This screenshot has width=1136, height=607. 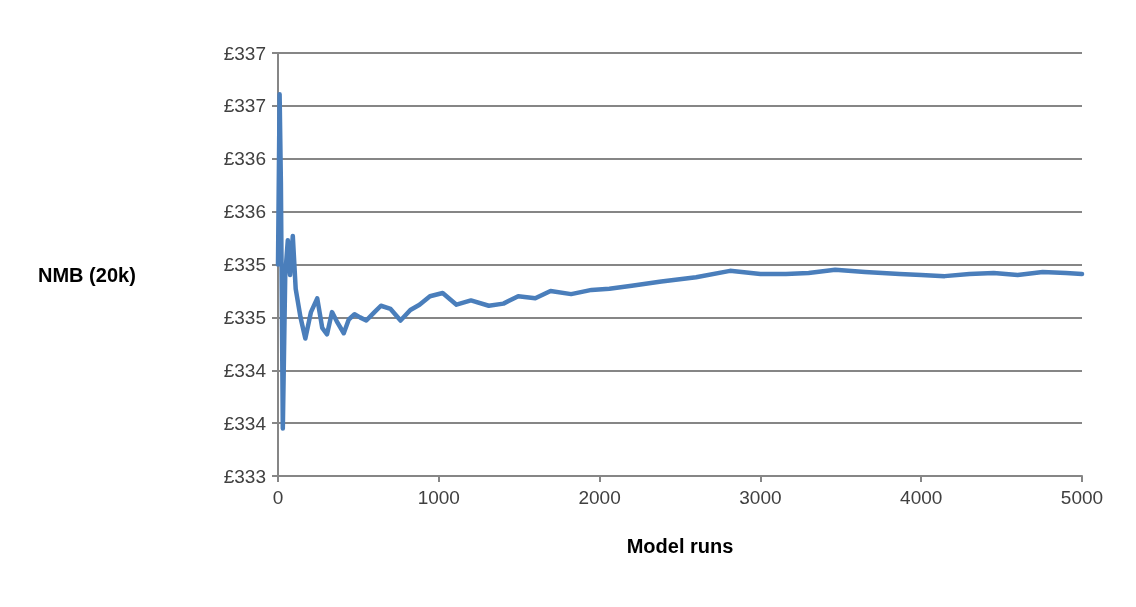 What do you see at coordinates (921, 497) in the screenshot?
I see `x-tick-label: 4000` at bounding box center [921, 497].